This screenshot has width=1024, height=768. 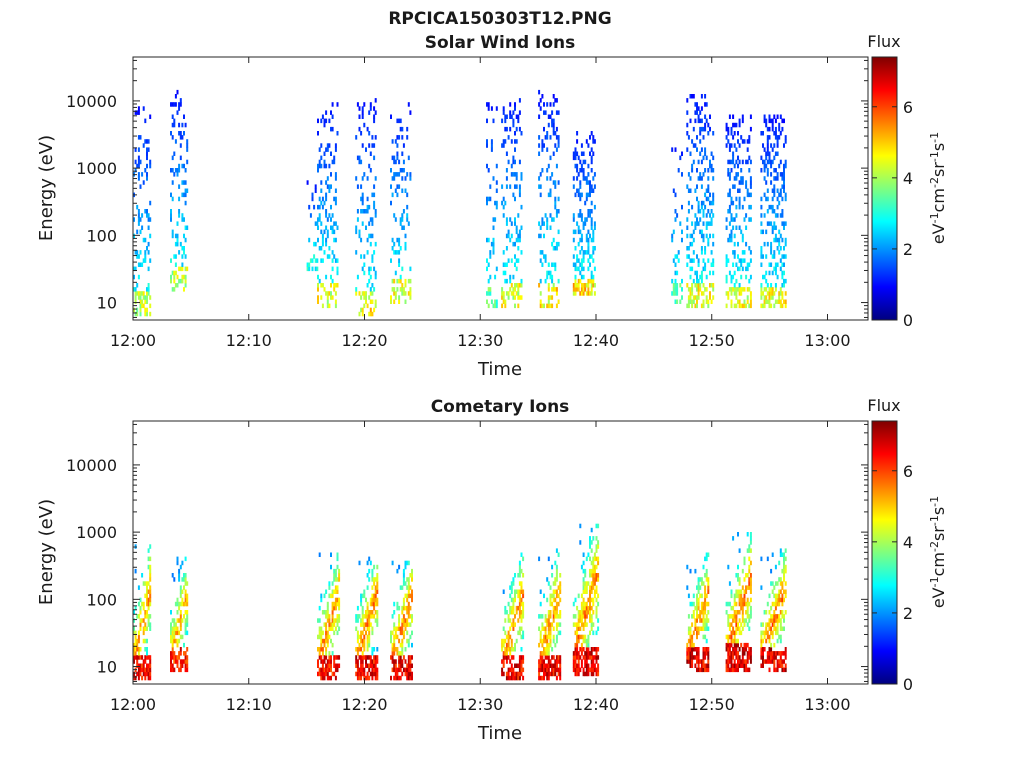 I want to click on x-tick-label: 12:20, so click(x=364, y=340).